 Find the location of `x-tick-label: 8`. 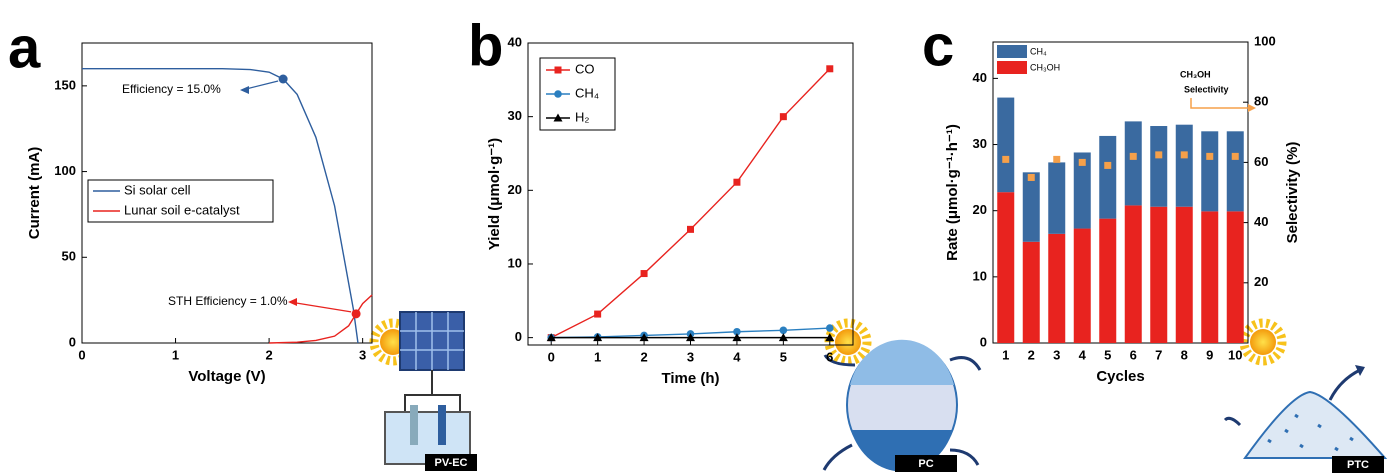

x-tick-label: 8 is located at coordinates (1184, 354).